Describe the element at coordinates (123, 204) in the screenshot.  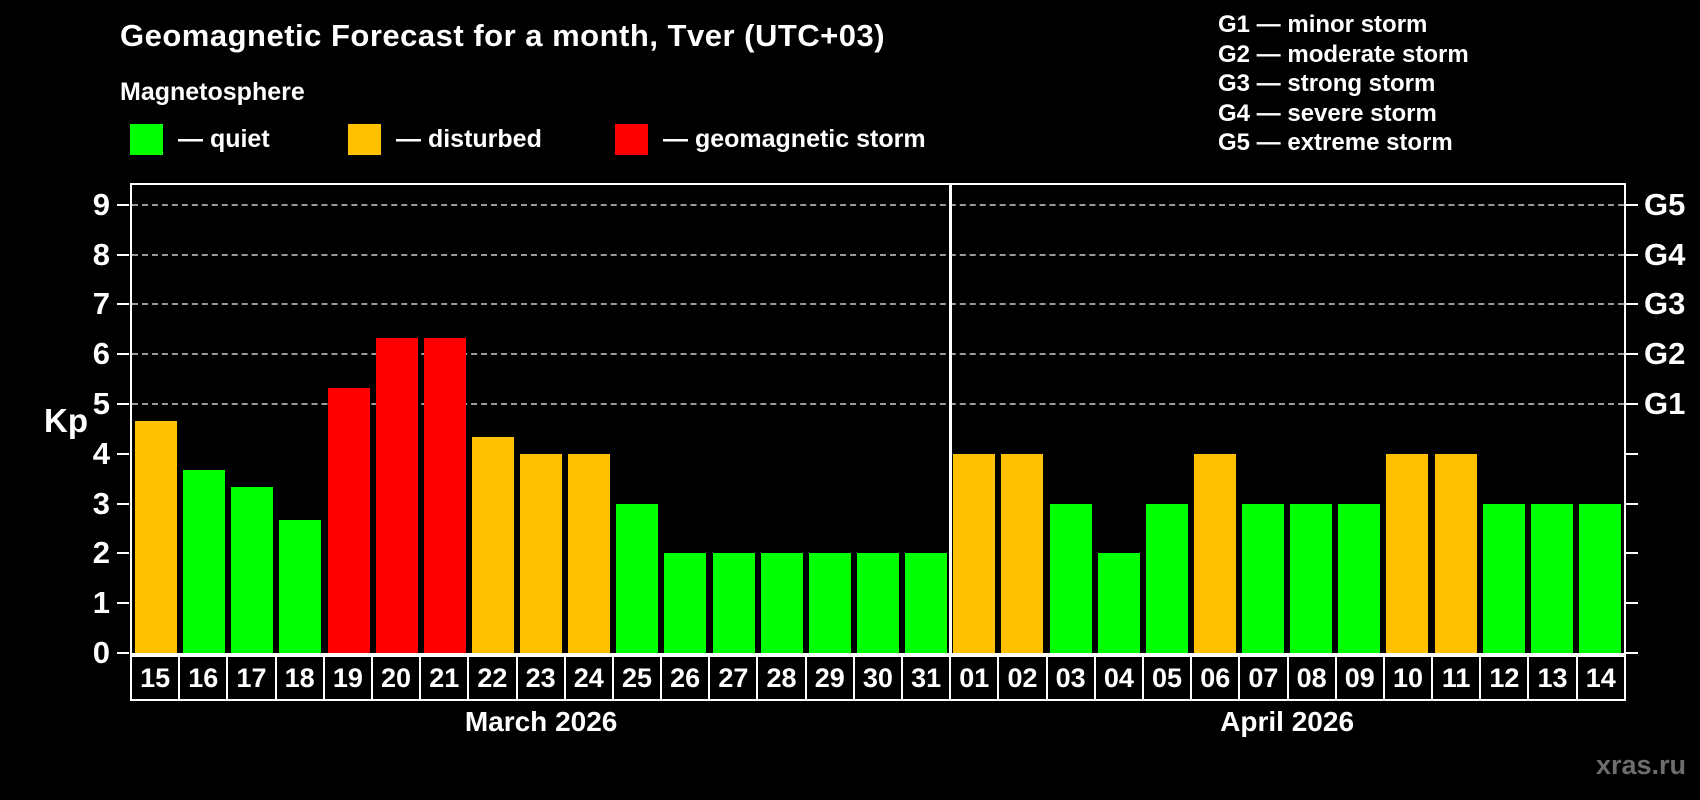
I see `left-tick-kp9` at that location.